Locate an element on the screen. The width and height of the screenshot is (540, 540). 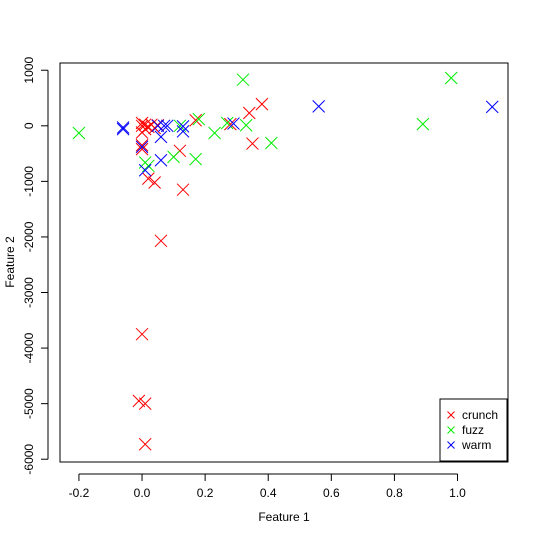
x-tick-label: 0.4 is located at coordinates (268, 493).